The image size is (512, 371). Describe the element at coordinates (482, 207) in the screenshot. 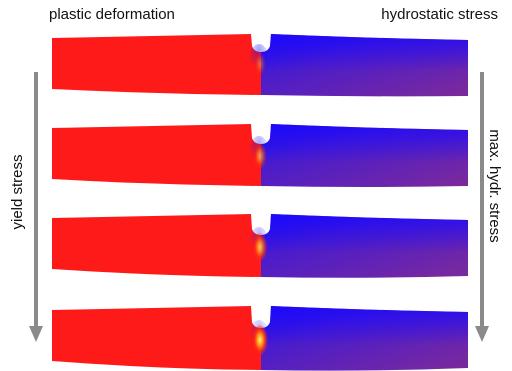

I see `max-hydr-stress-arrow` at that location.